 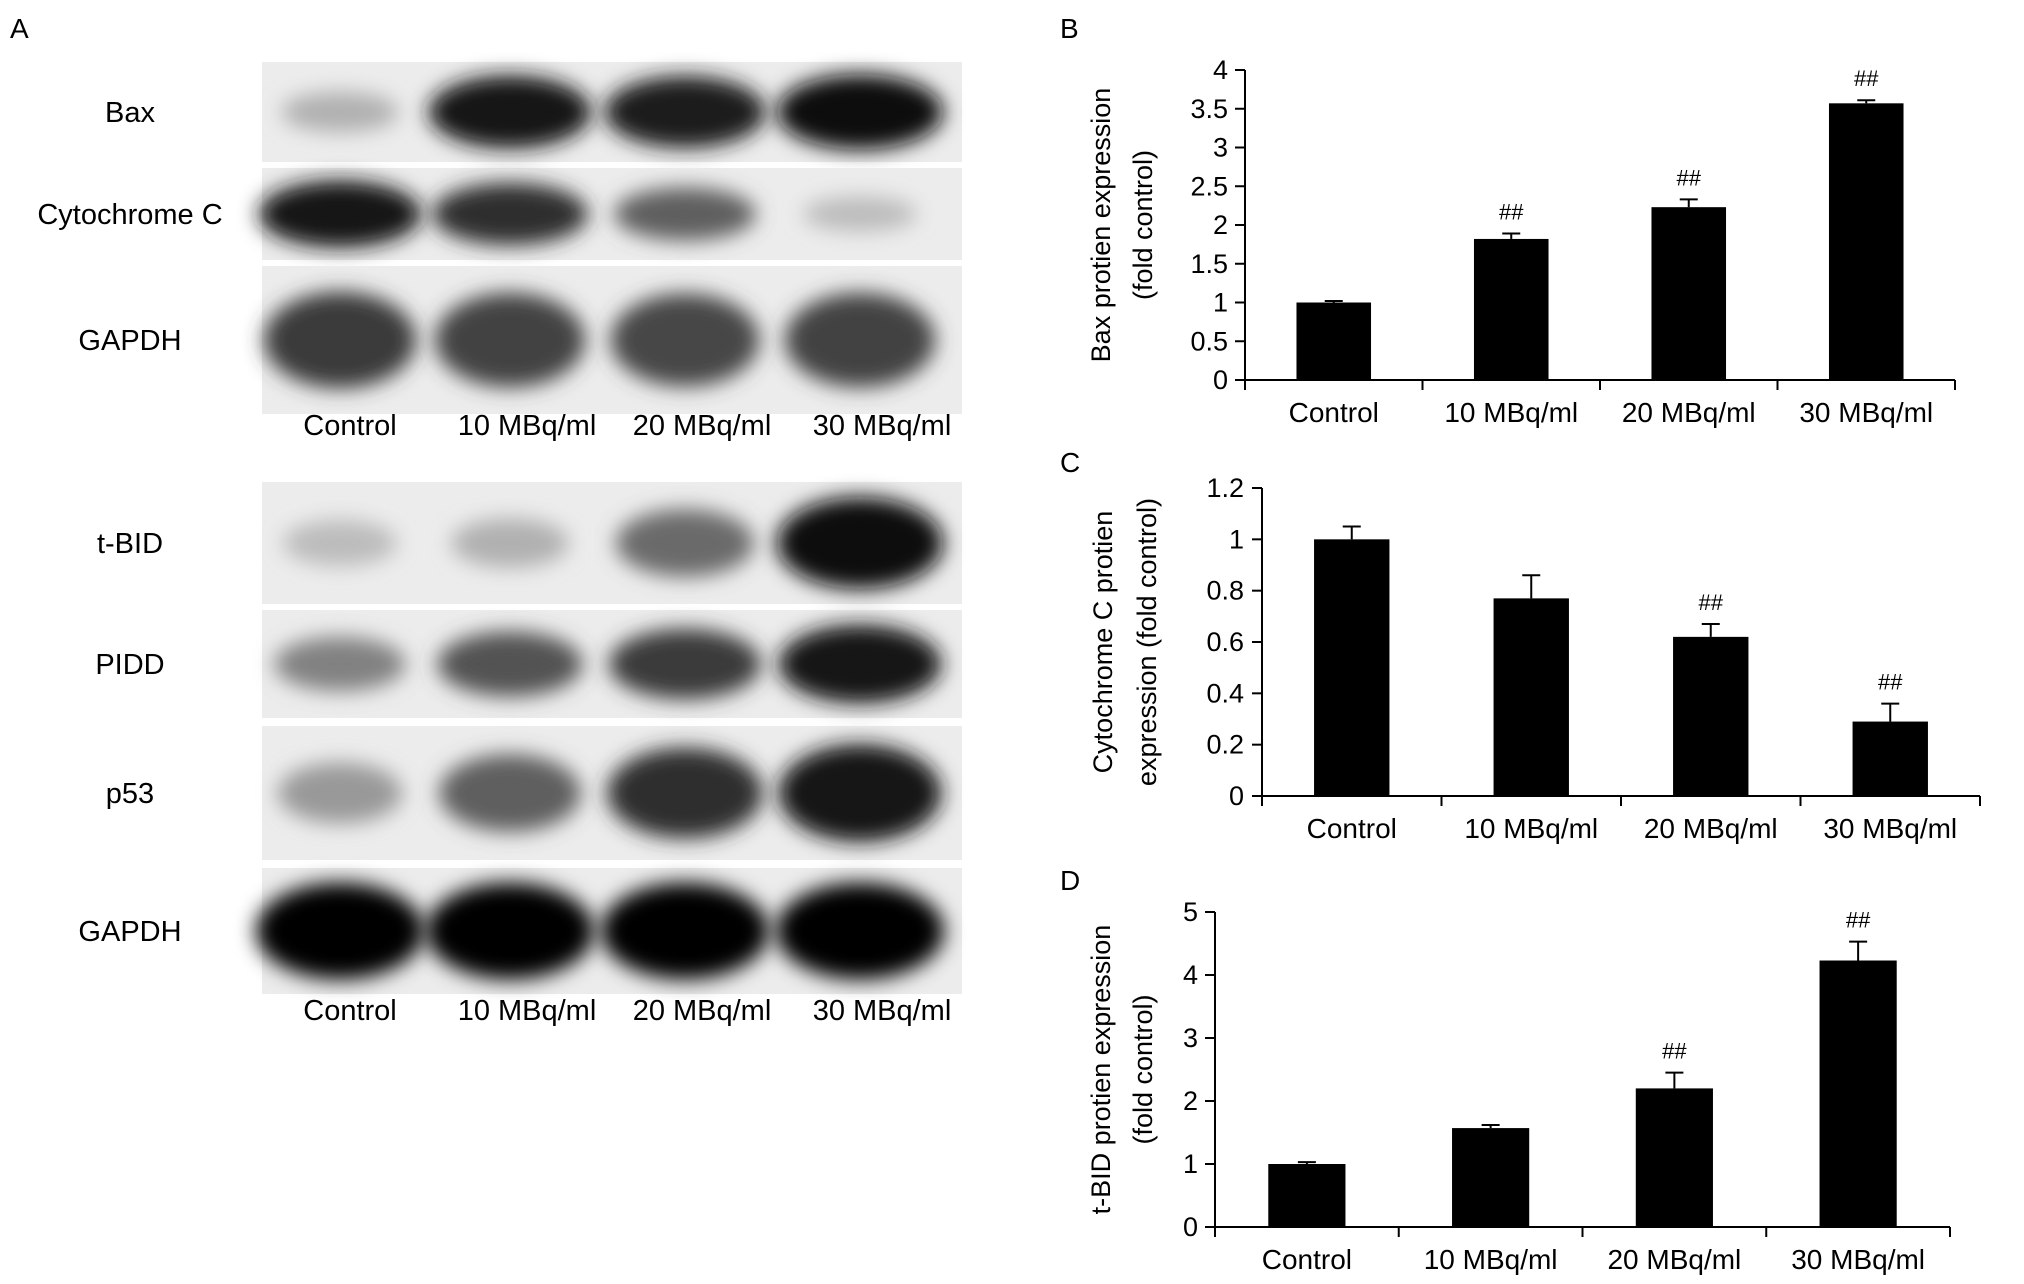 I want to click on blot-label-cytochrome-c: Cytochrome C, so click(x=129, y=215).